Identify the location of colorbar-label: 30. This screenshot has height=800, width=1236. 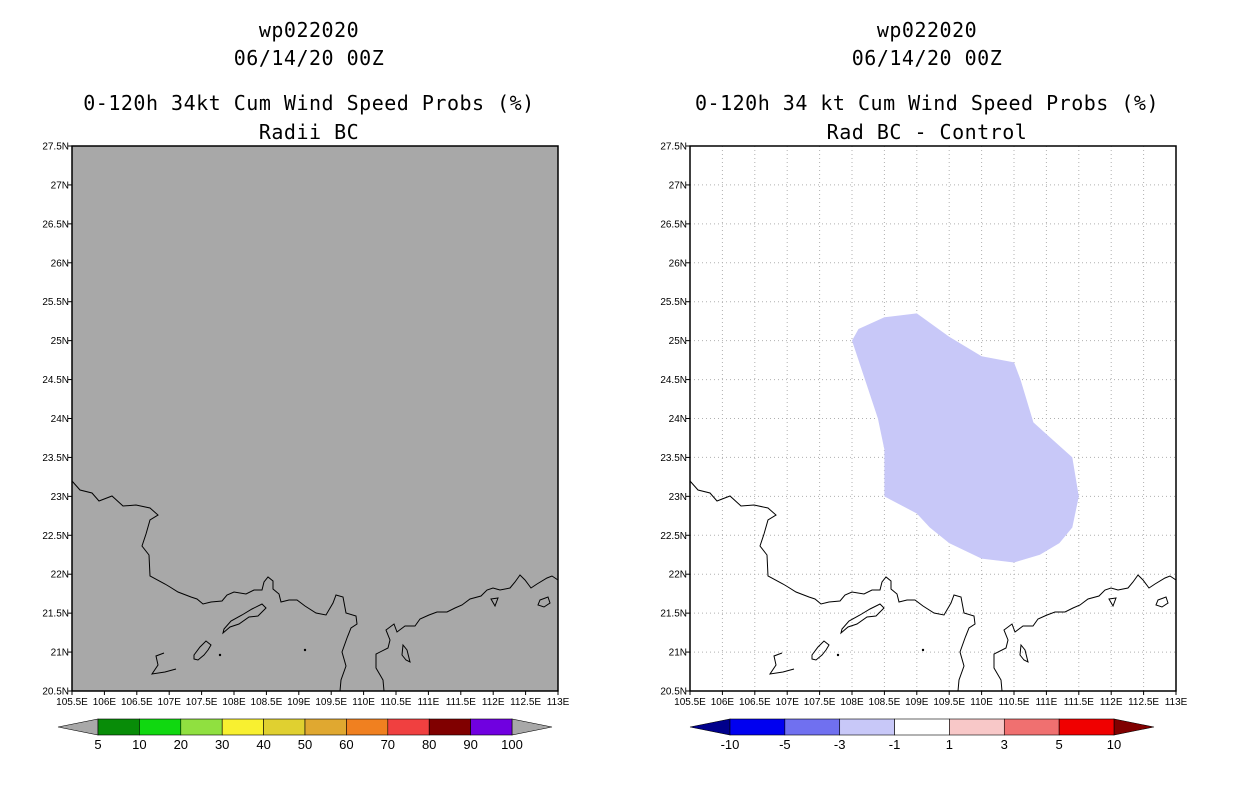
(222, 744).